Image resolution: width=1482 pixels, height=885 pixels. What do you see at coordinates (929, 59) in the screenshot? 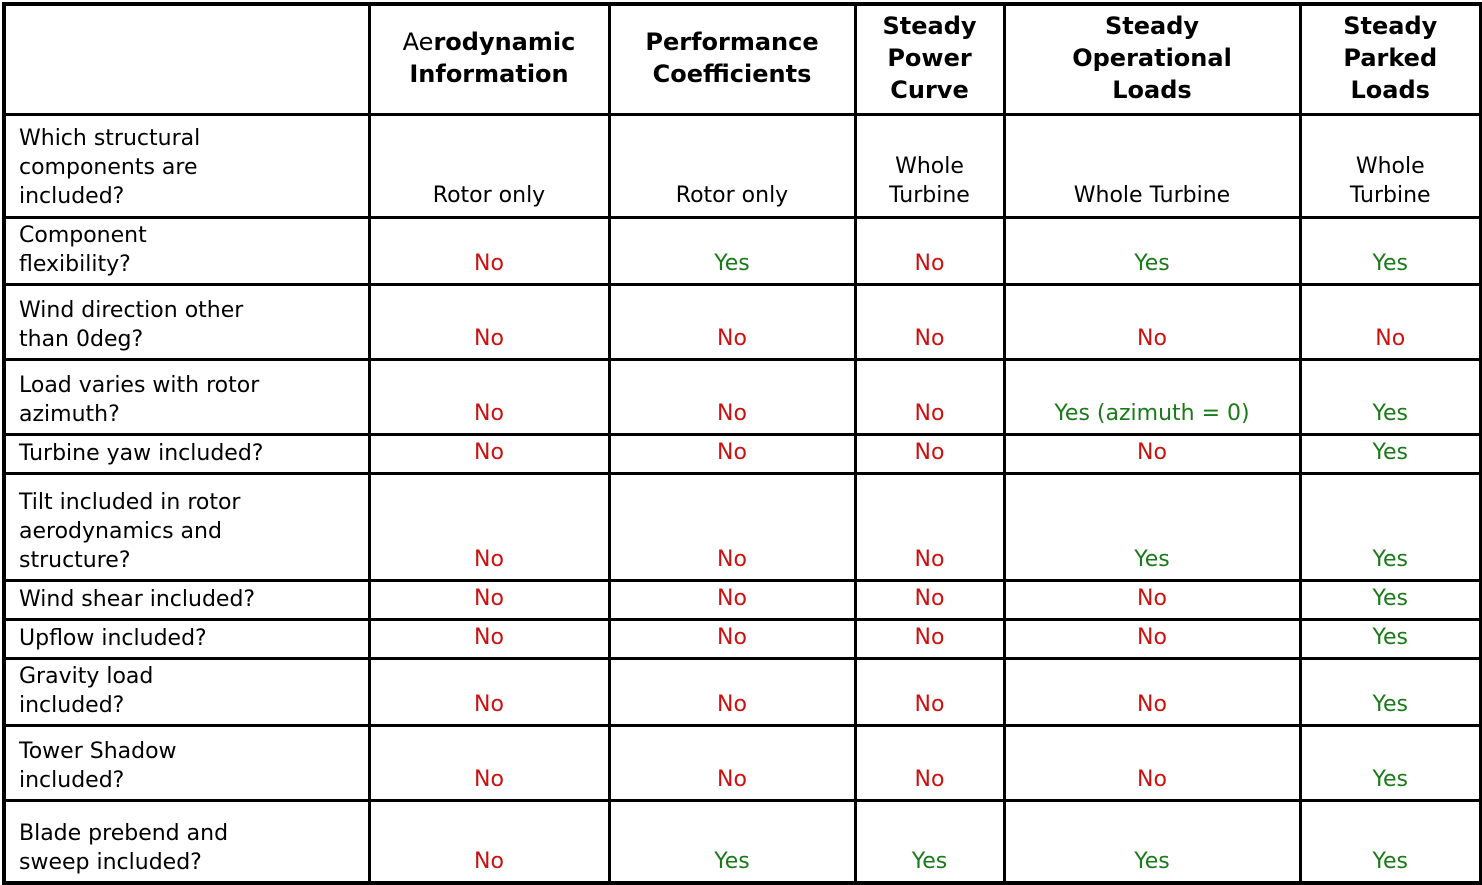
I see `column-header-steady-power-curve: Steady Power Curve` at bounding box center [929, 59].